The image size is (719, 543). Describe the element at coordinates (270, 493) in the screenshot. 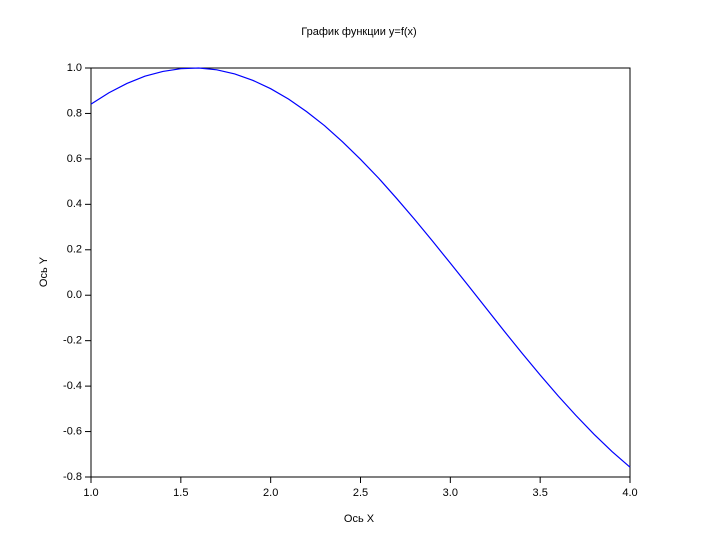

I see `x-tick-label: 2.0` at that location.